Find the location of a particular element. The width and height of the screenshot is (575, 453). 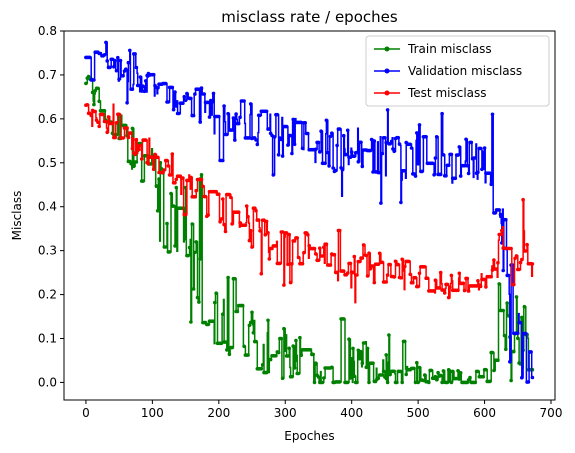

x-tick-label: 500 is located at coordinates (418, 413).